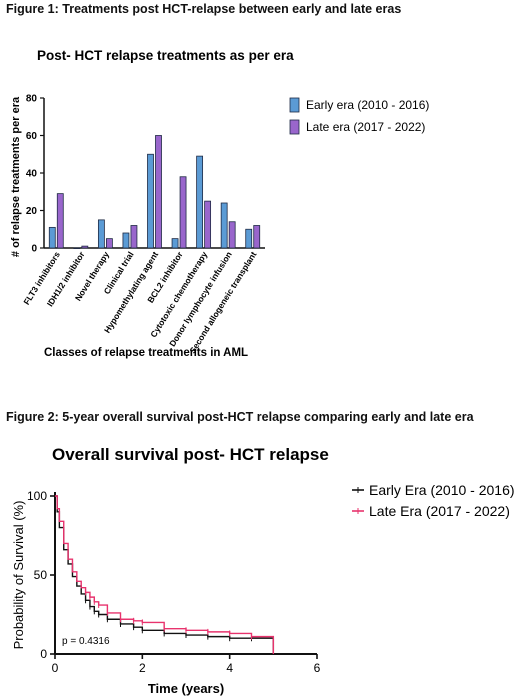  Describe the element at coordinates (18, 575) in the screenshot. I see `chart2-y-label: Probability of Survival (%)` at that location.